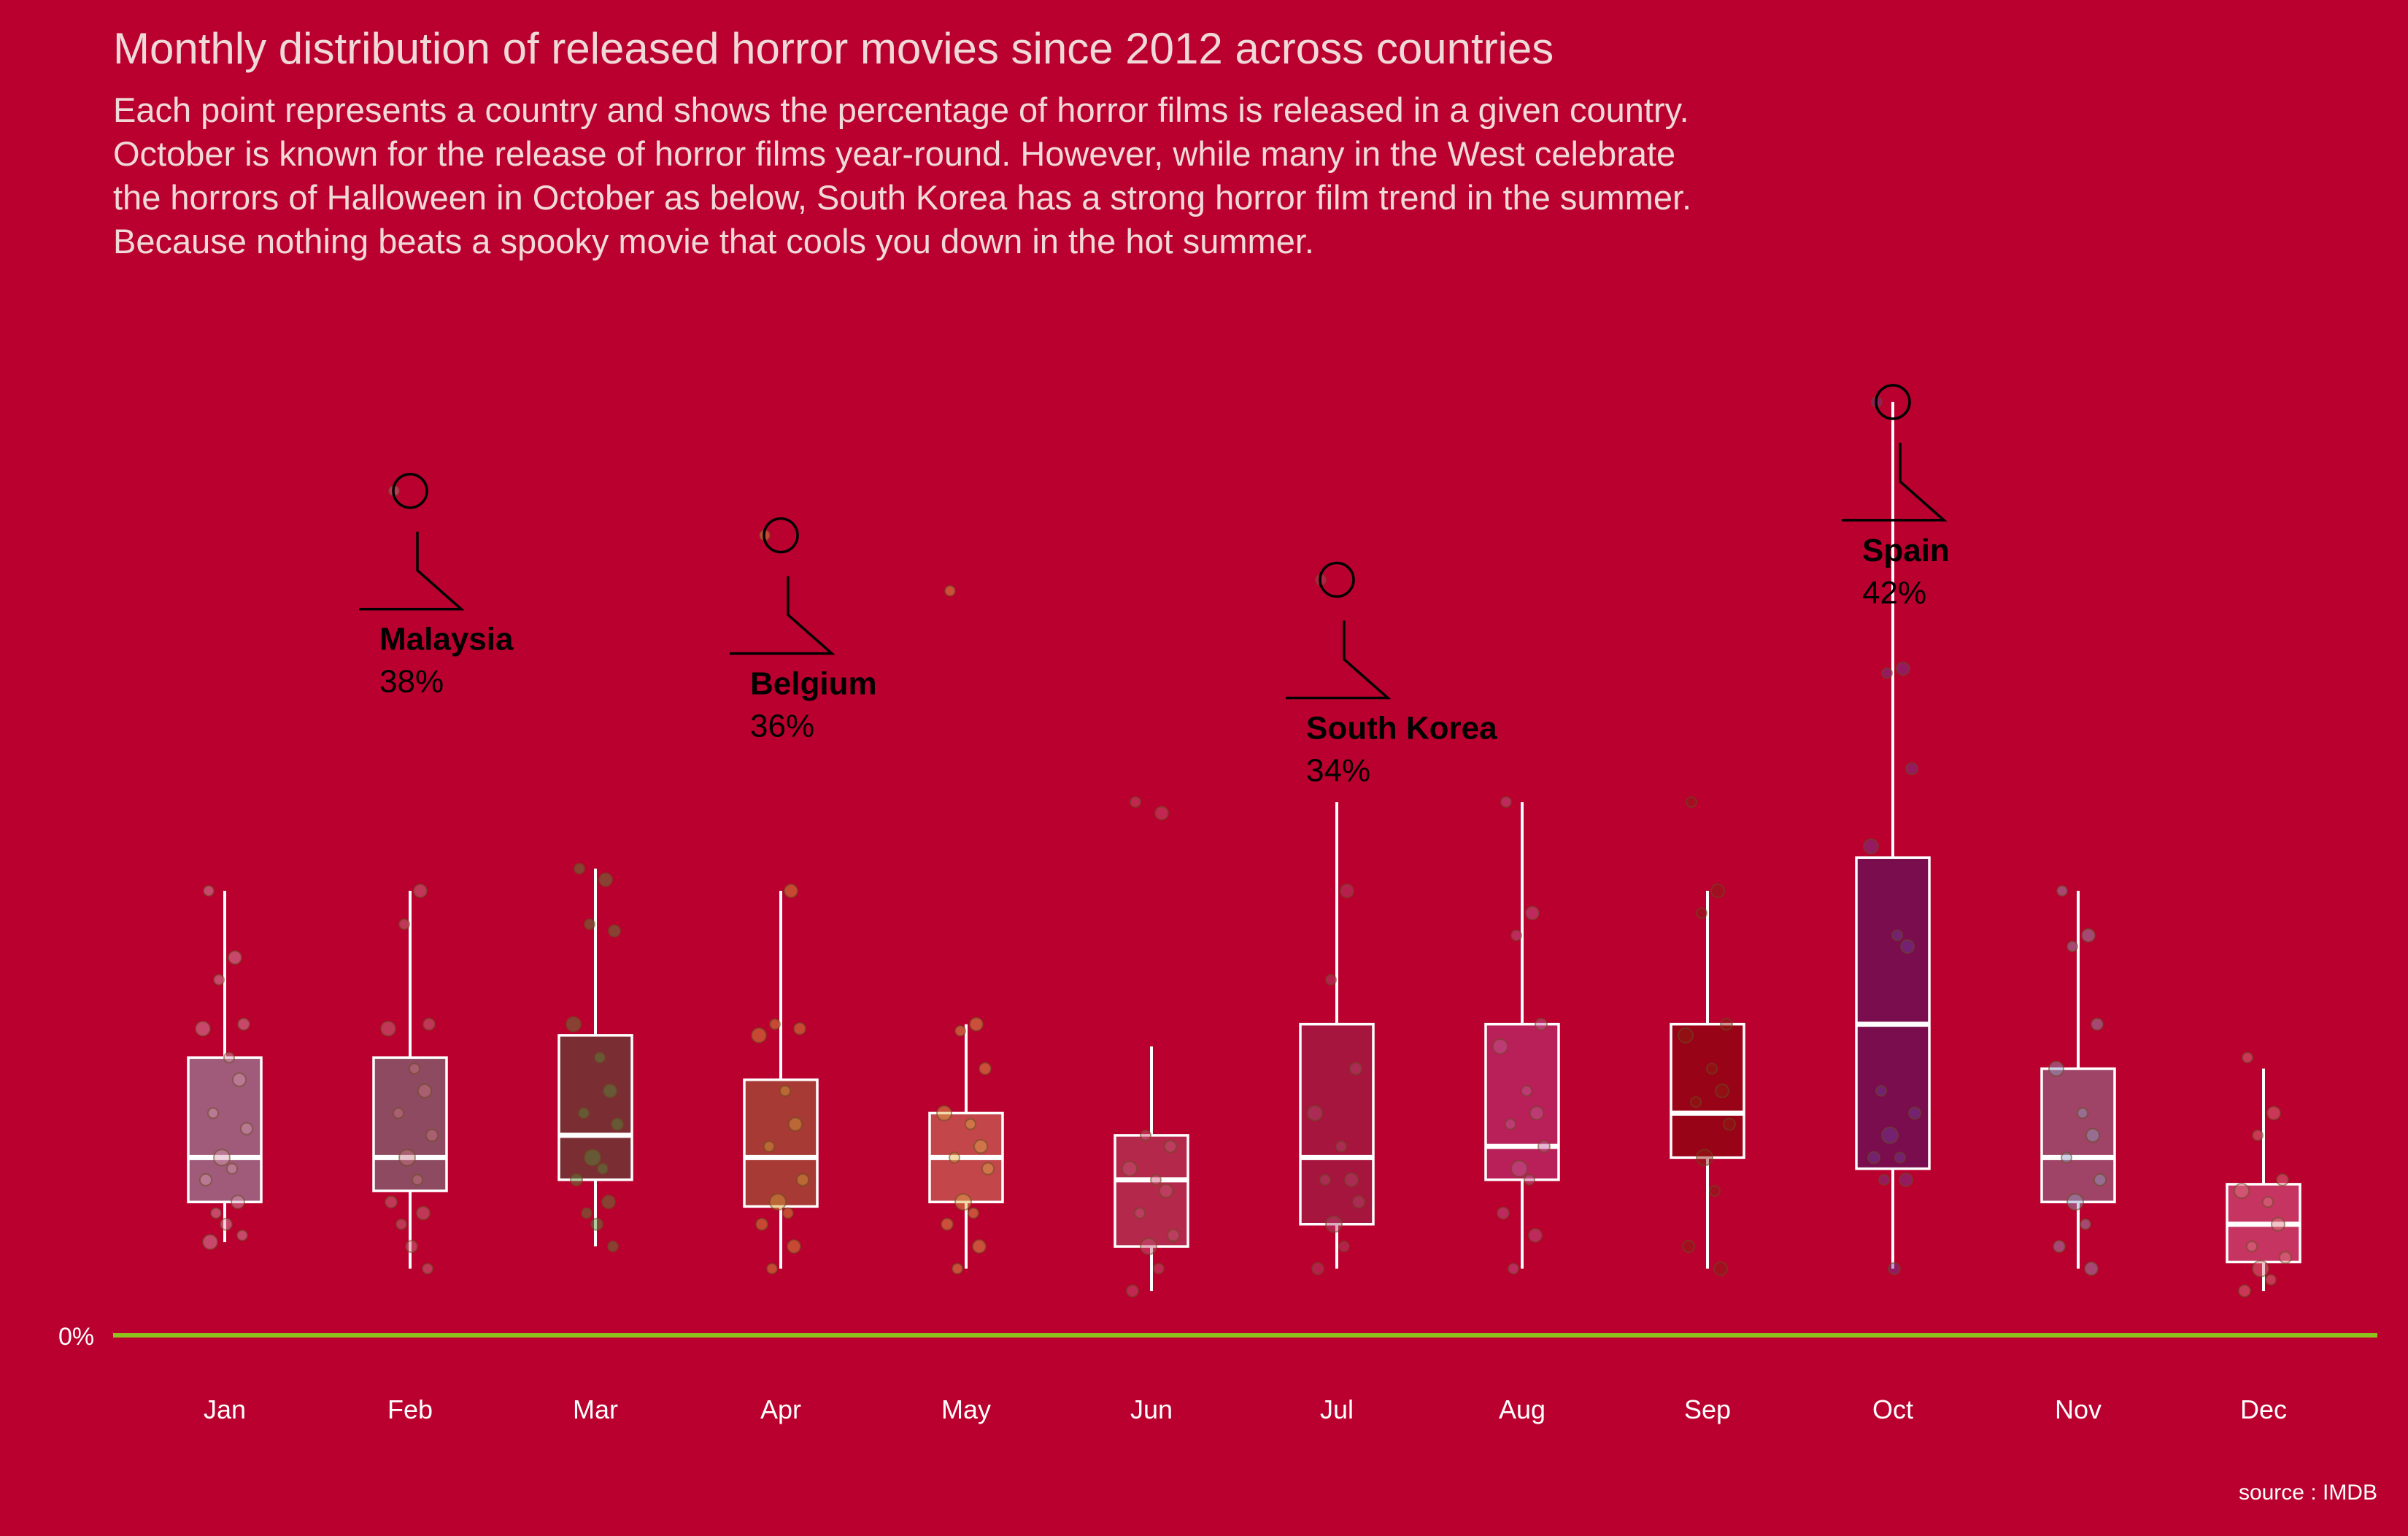  What do you see at coordinates (813, 684) in the screenshot?
I see `annotation-country-belgium: Belgium` at bounding box center [813, 684].